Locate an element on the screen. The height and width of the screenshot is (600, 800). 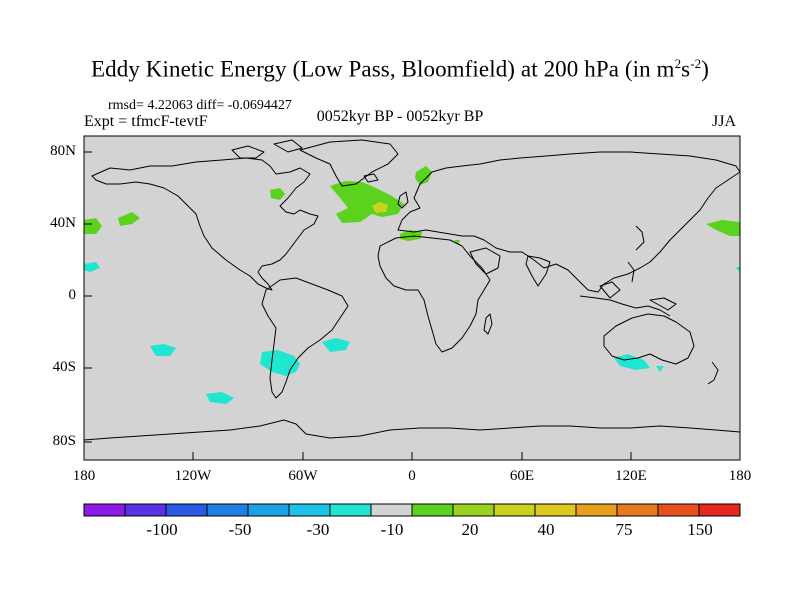
coast-borneo is located at coordinates (610, 290).